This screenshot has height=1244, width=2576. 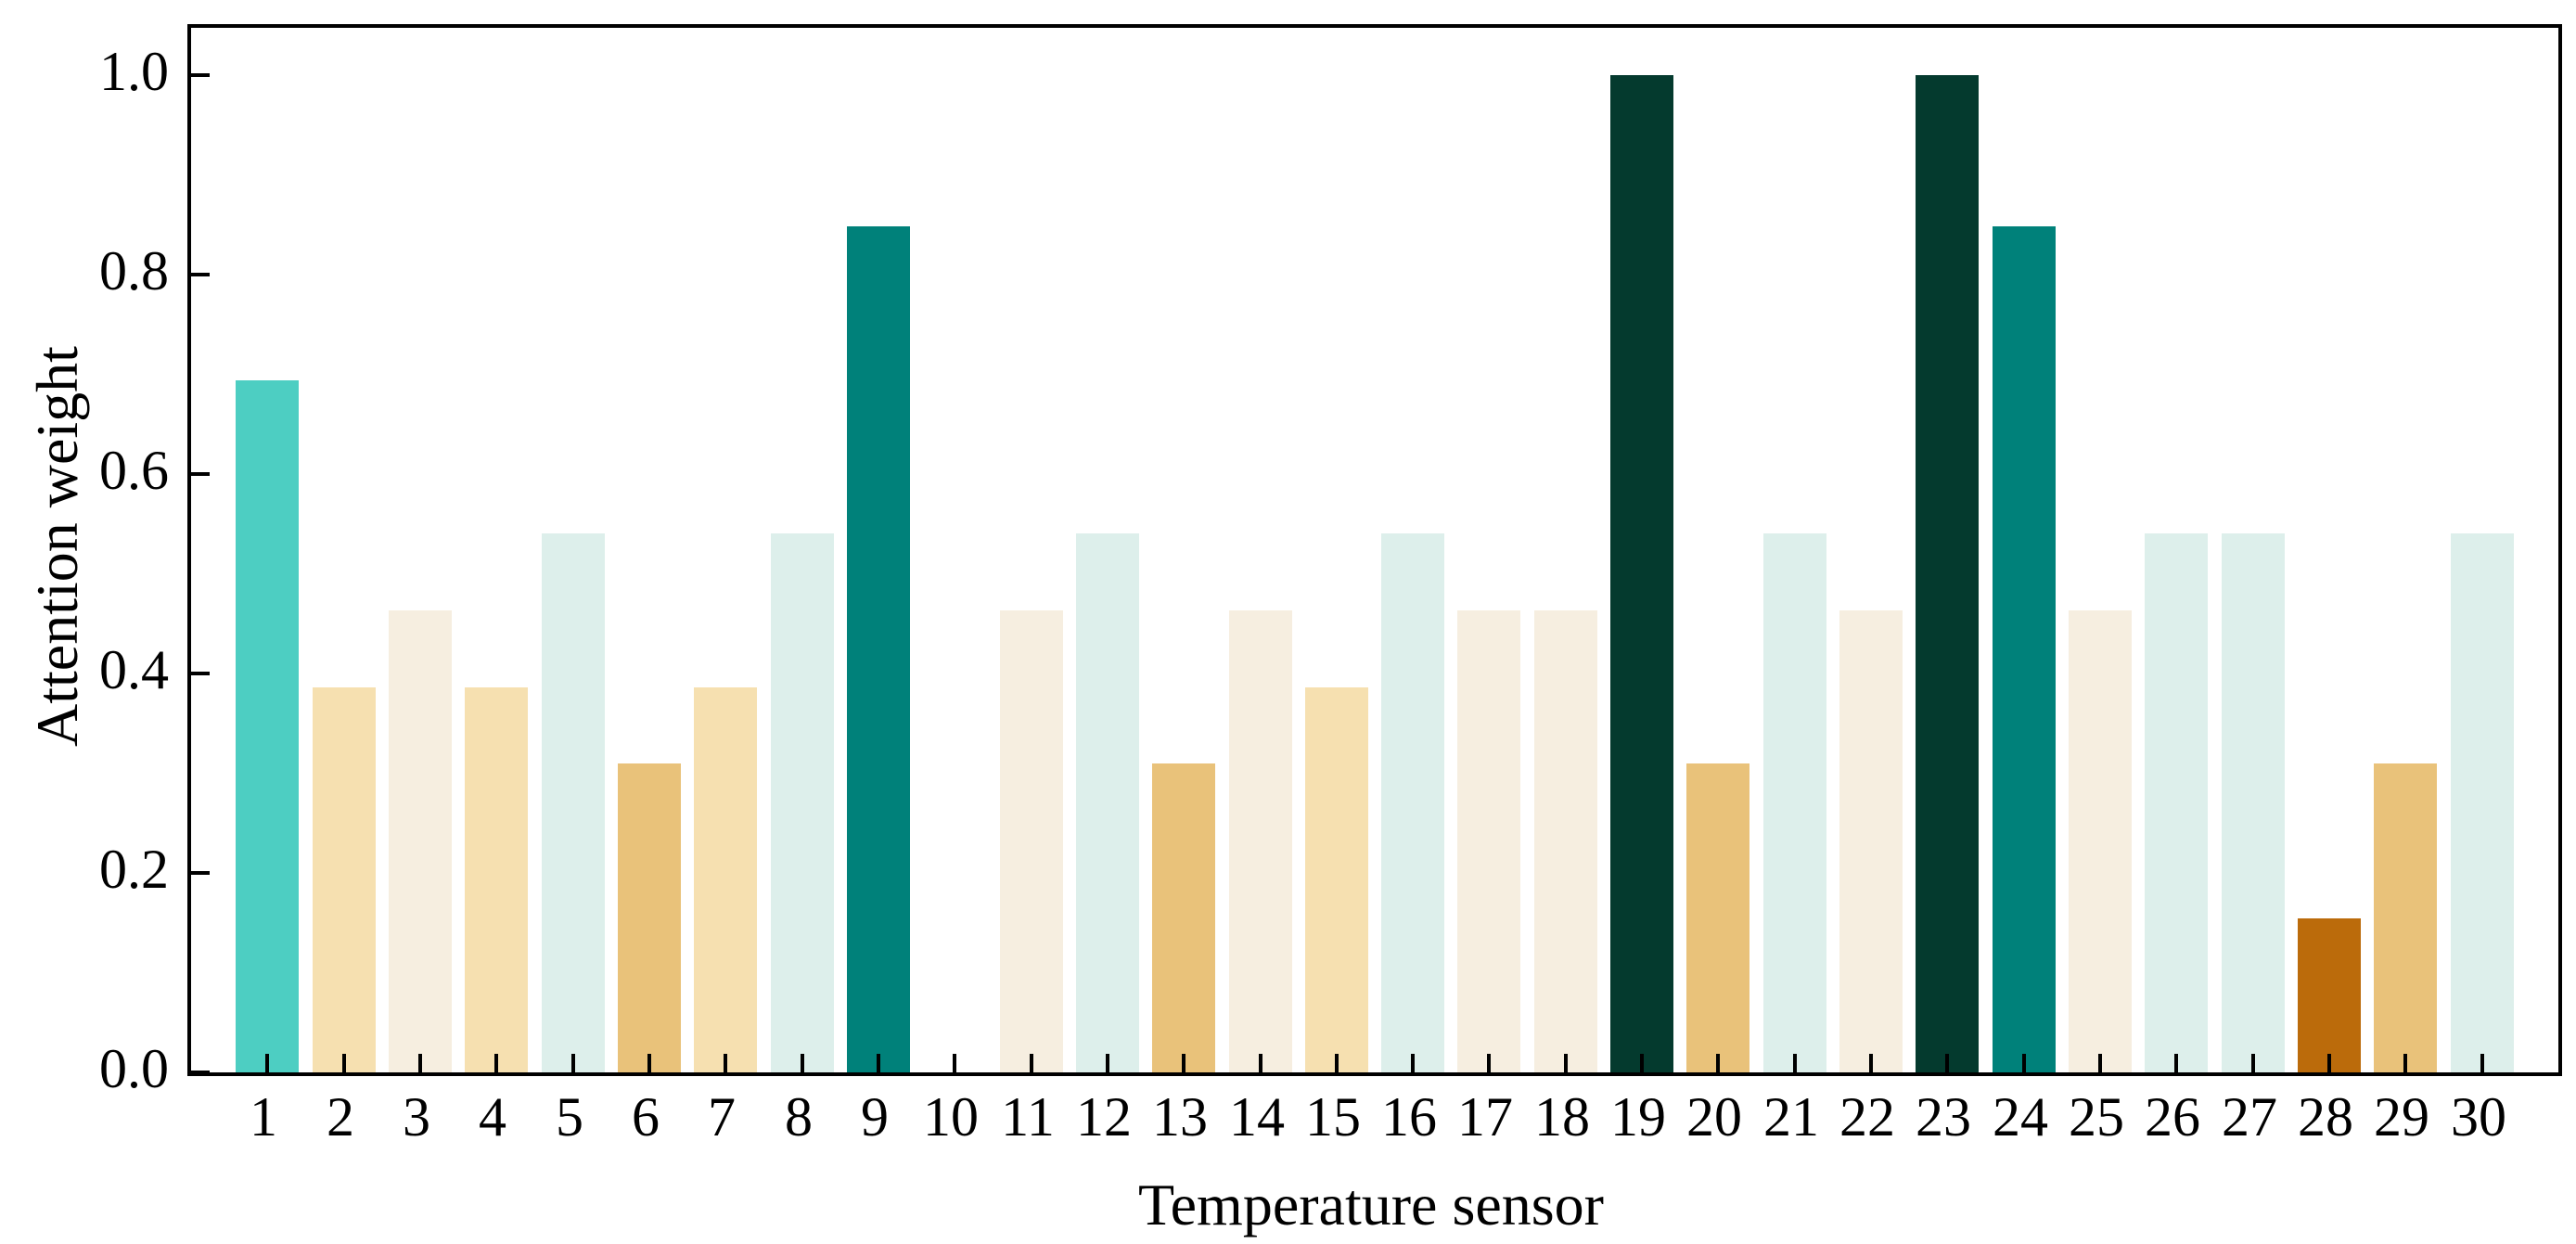 What do you see at coordinates (1180, 1117) in the screenshot?
I see `x-tick-label-13: 13` at bounding box center [1180, 1117].